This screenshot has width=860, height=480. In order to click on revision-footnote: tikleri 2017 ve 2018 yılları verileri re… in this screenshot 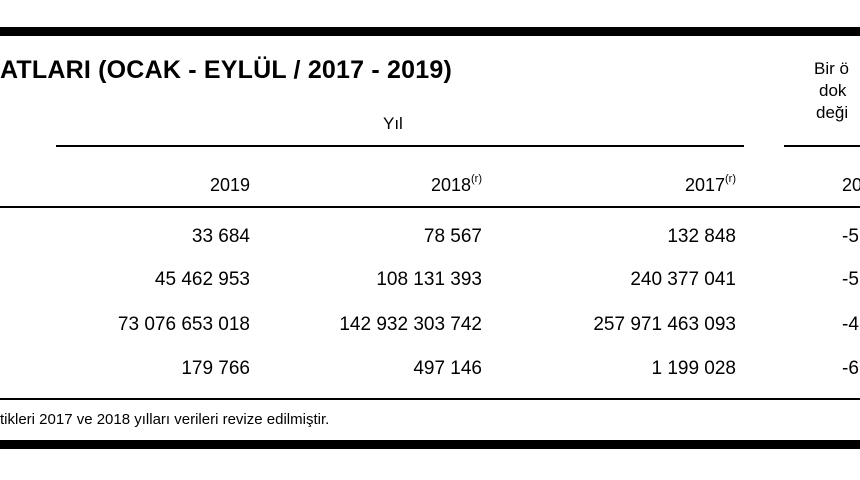, I will do `click(165, 419)`.